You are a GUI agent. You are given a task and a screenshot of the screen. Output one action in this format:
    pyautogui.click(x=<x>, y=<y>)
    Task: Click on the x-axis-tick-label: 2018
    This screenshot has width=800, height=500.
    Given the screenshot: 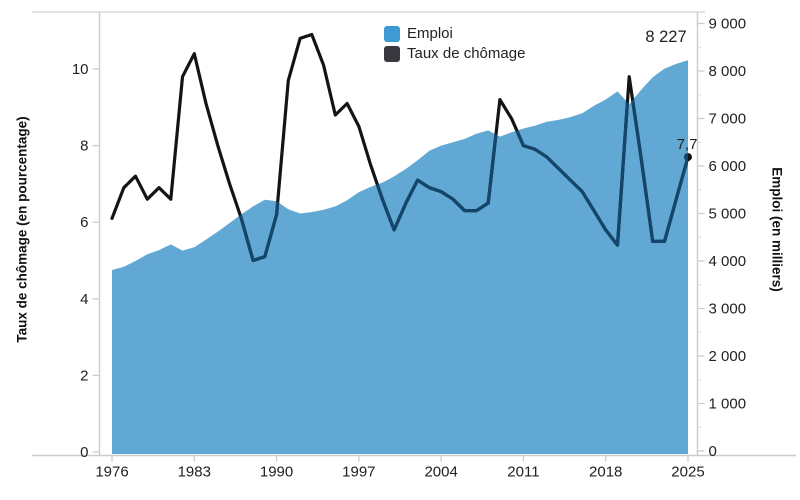 What is the action you would take?
    pyautogui.click(x=605, y=472)
    